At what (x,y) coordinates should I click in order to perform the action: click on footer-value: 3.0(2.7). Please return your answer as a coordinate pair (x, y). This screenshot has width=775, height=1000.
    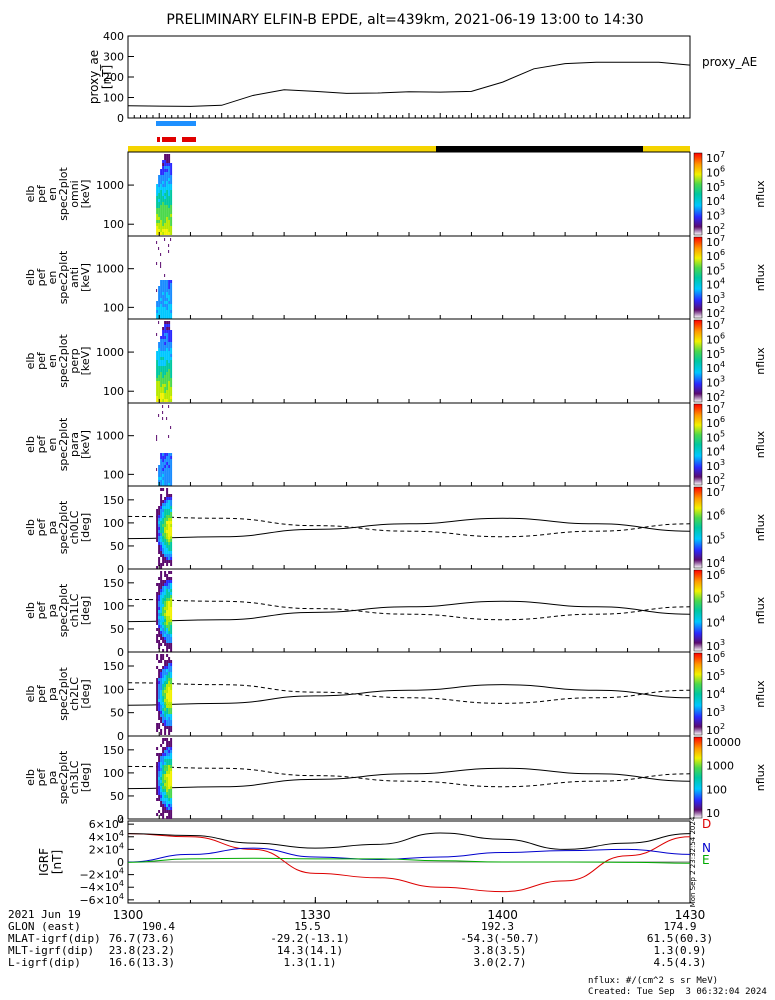
    Looking at the image, I should click on (500, 962).